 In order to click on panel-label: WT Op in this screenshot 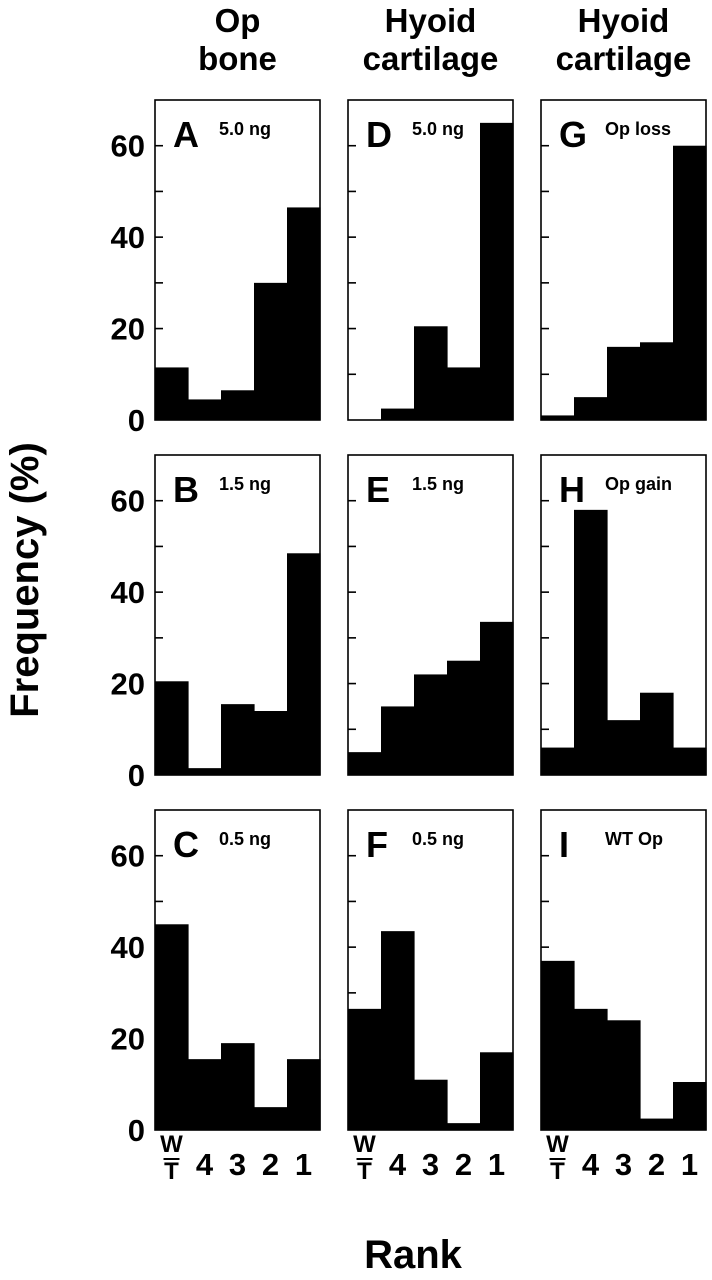, I will do `click(634, 839)`.